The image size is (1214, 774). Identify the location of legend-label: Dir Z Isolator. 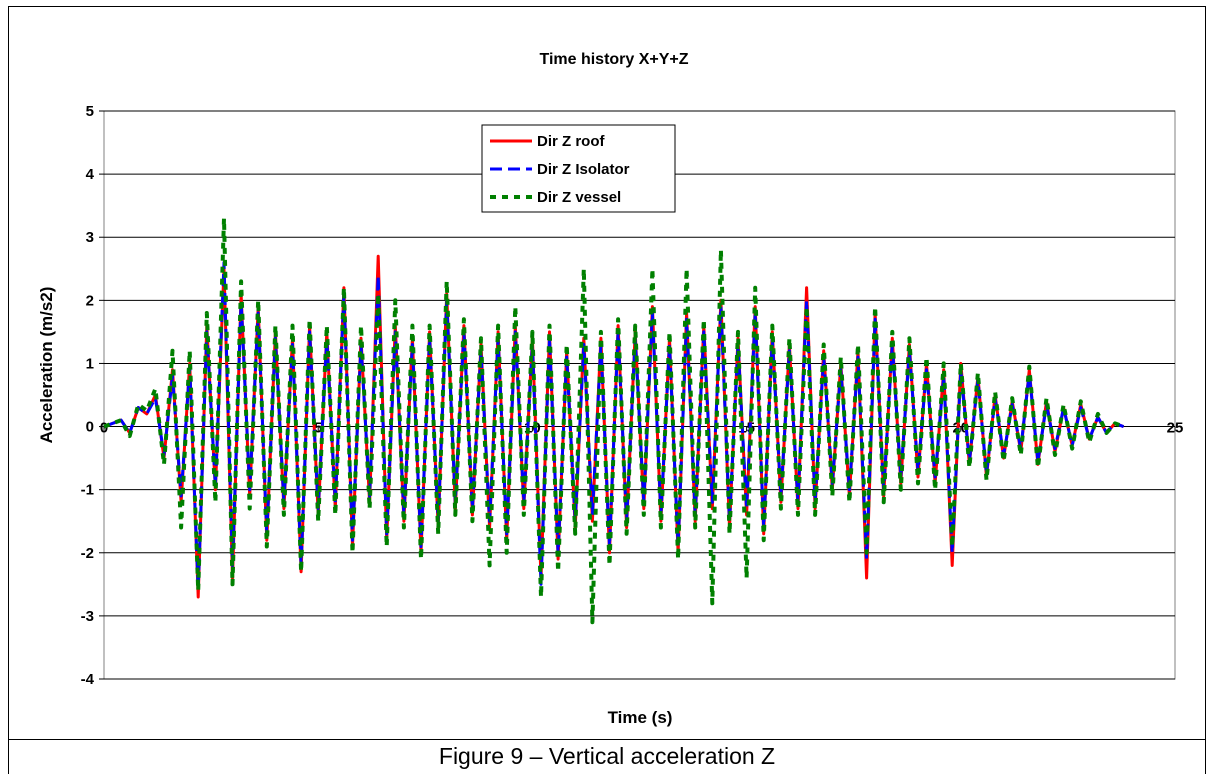
(583, 169).